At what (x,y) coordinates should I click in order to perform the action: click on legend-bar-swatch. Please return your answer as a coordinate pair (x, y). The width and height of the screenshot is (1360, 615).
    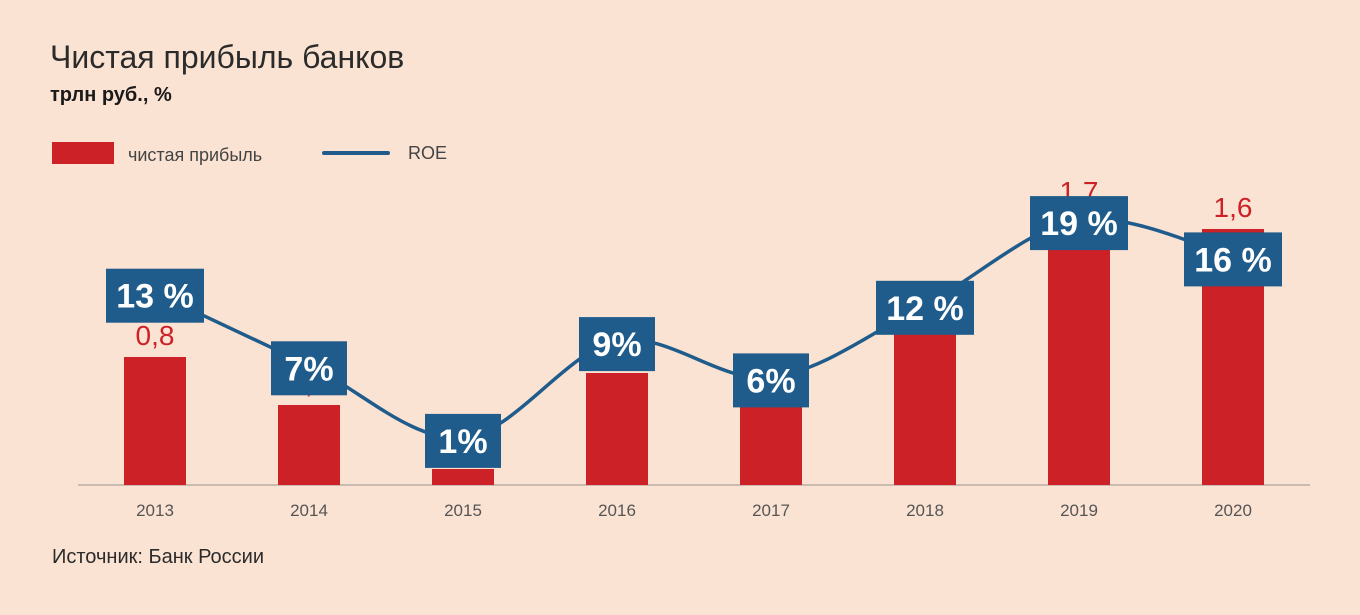
    Looking at the image, I should click on (83, 153).